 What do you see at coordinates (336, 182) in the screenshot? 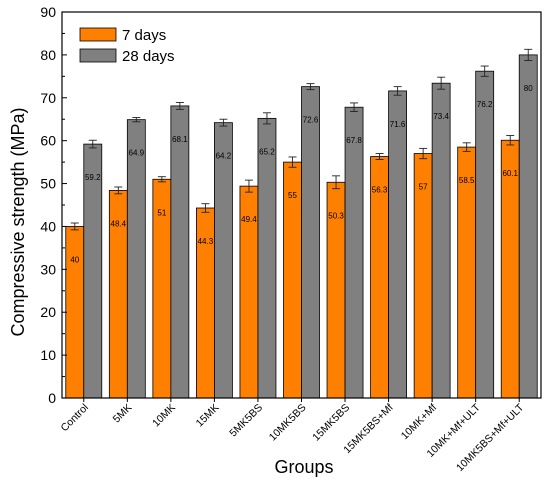
I see `error-bar-7-days-15mk5bs` at bounding box center [336, 182].